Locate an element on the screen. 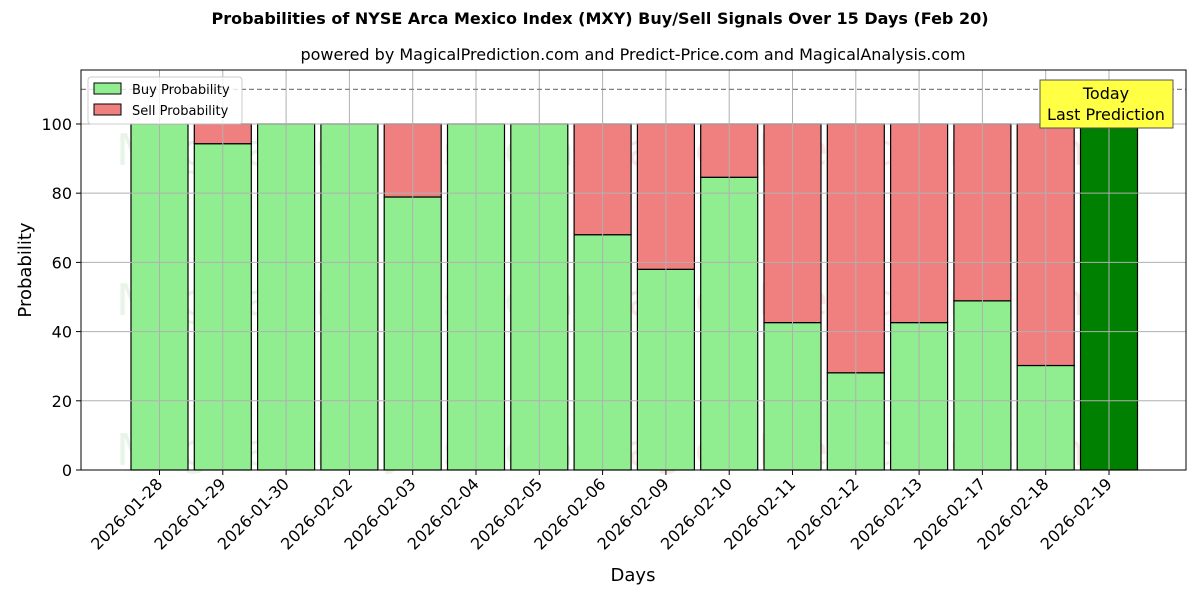 This screenshot has height=600, width=1200. y-tick-label: 100 is located at coordinates (56, 124).